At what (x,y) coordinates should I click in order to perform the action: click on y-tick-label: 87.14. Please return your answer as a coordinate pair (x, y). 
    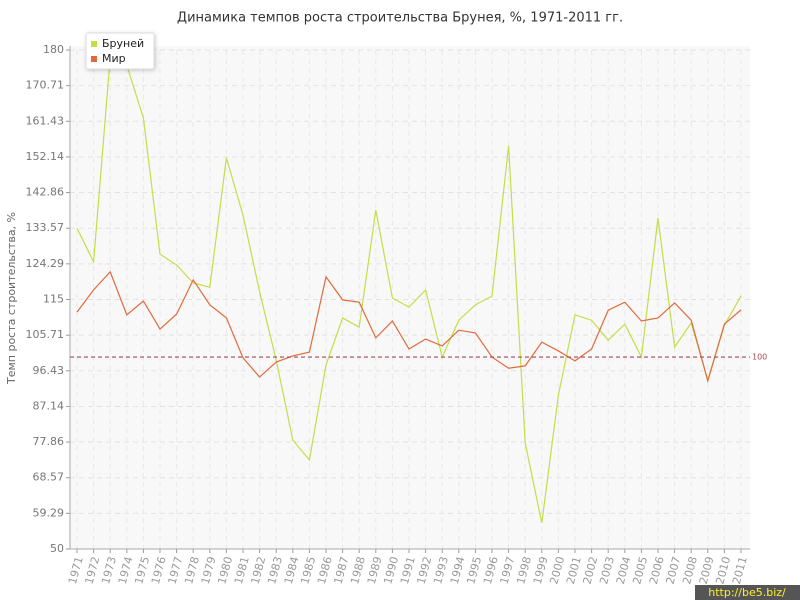
    Looking at the image, I should click on (49, 405).